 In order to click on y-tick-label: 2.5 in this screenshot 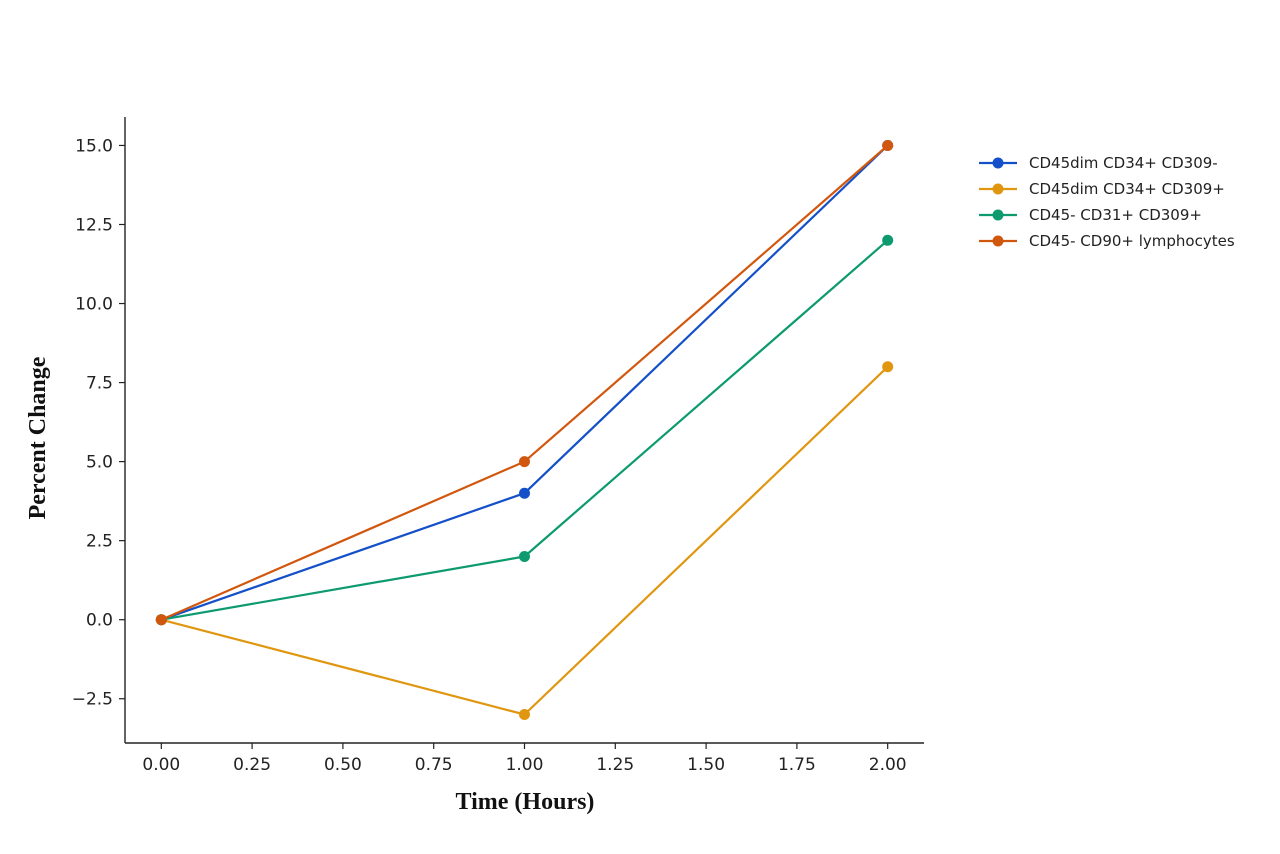, I will do `click(99, 542)`.